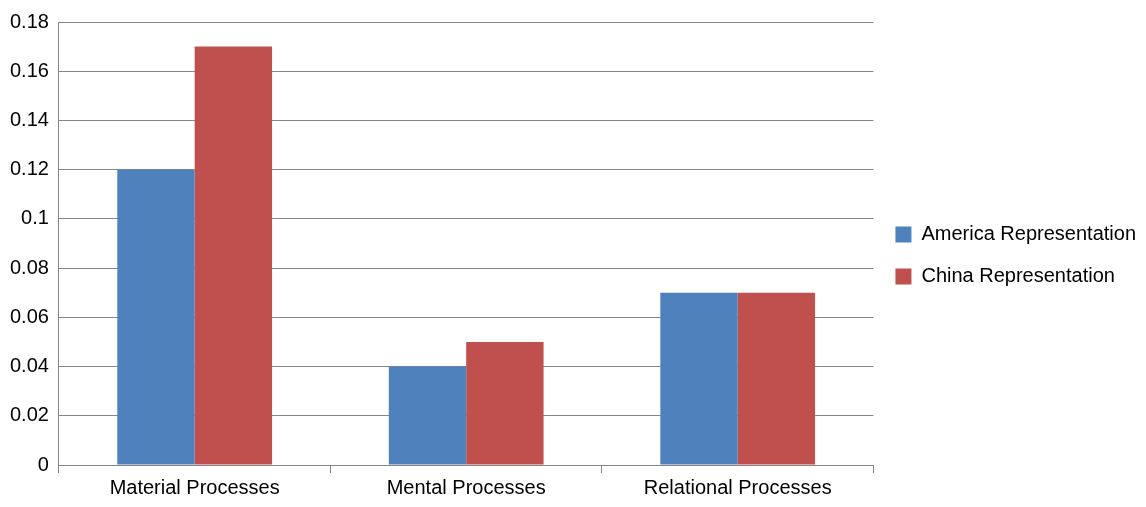  I want to click on y-tick-label: 0.16, so click(29, 69).